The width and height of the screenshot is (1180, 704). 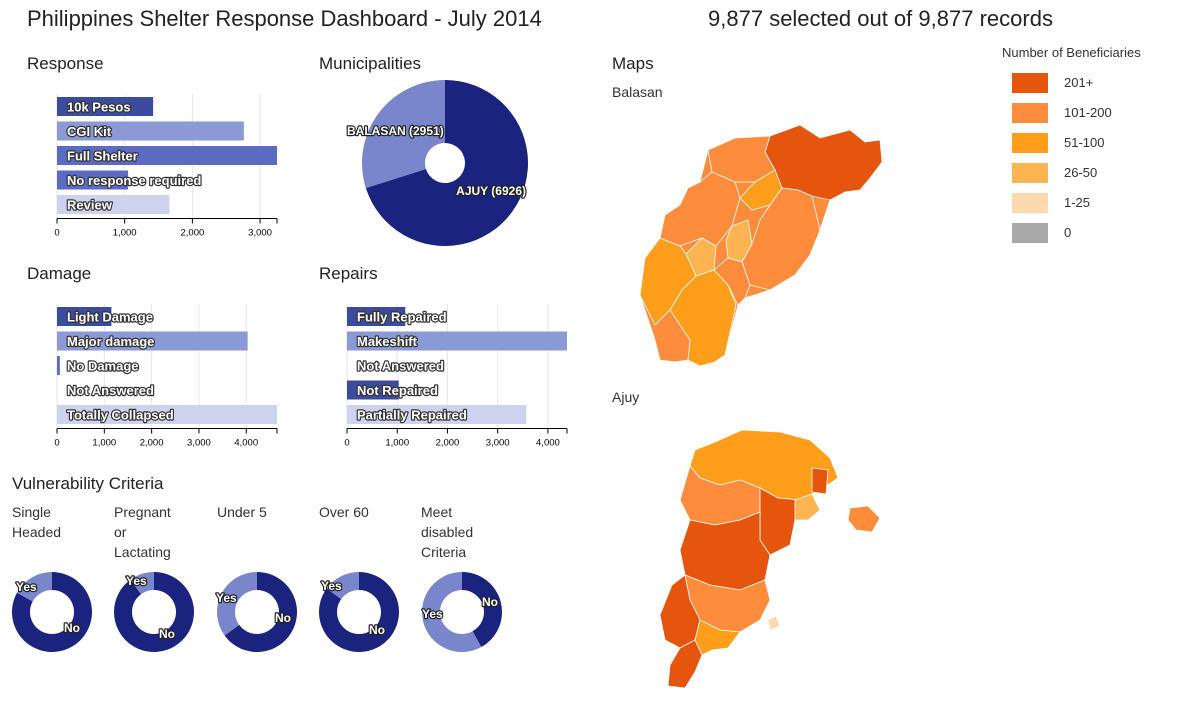 What do you see at coordinates (242, 512) in the screenshot?
I see `under5-label: Under 5` at bounding box center [242, 512].